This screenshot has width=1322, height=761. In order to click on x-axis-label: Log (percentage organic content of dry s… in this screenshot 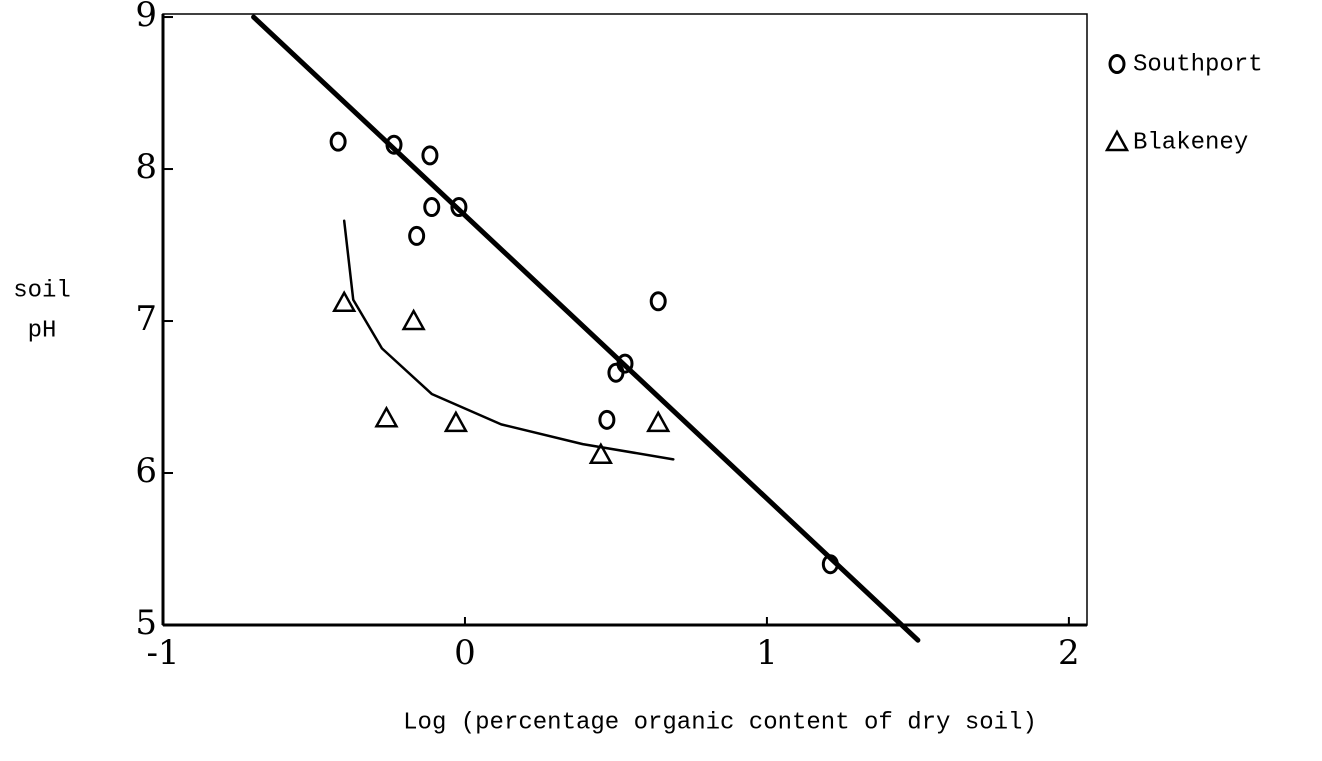, I will do `click(720, 722)`.